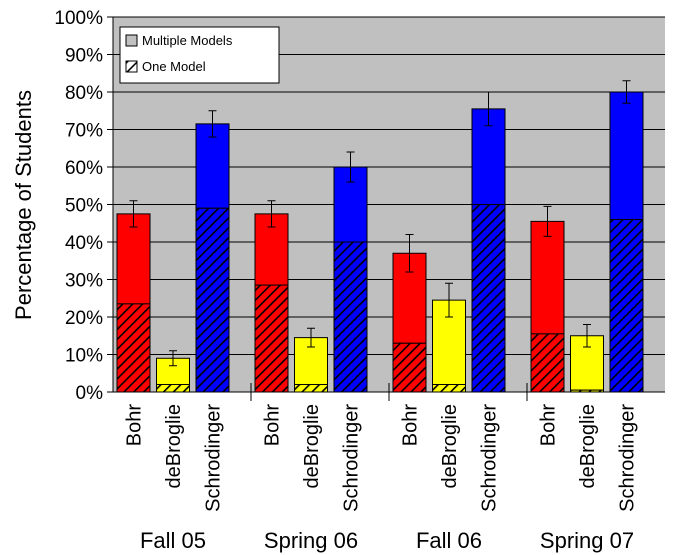 The height and width of the screenshot is (555, 679). Describe the element at coordinates (173, 540) in the screenshot. I see `x-group-label: Fall 05` at that location.